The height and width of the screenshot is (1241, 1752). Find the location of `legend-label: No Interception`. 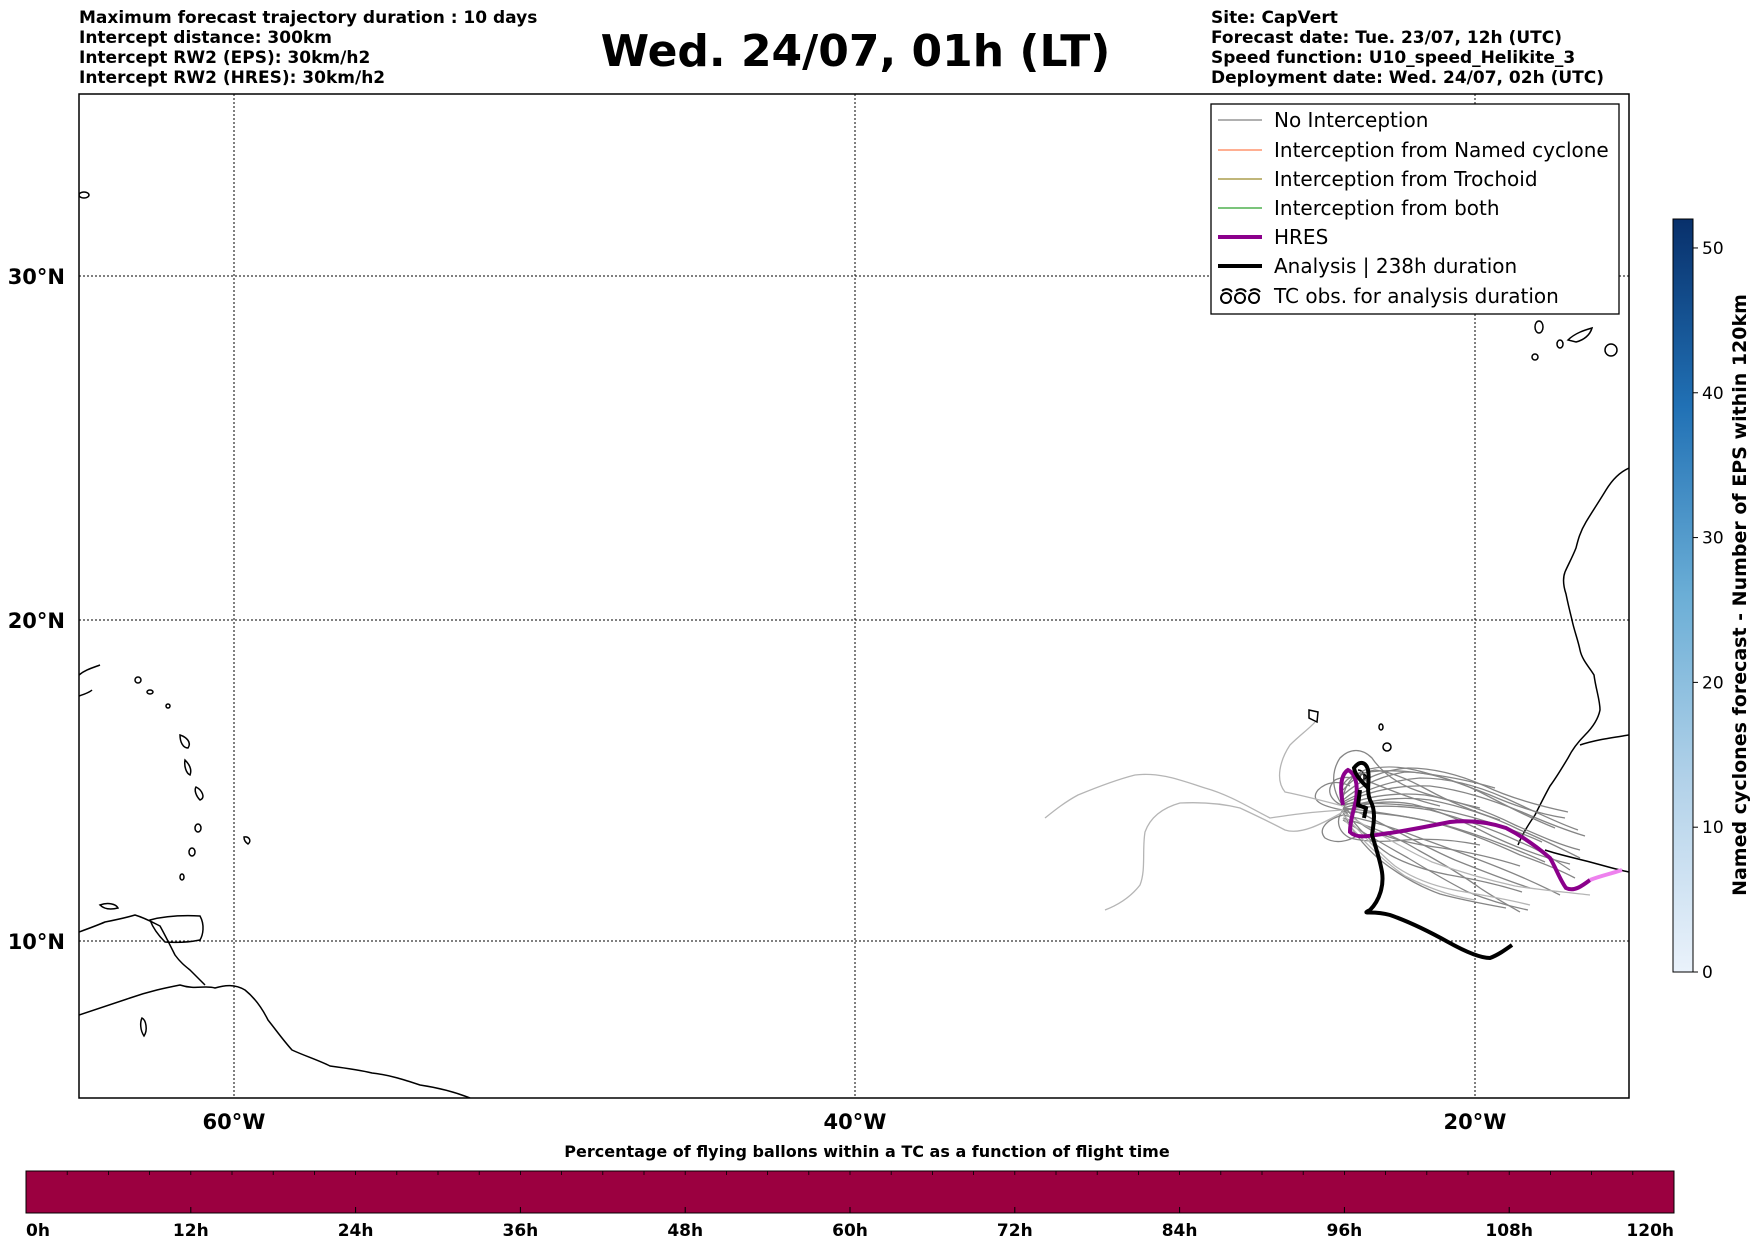

legend-label: No Interception is located at coordinates (1351, 120).